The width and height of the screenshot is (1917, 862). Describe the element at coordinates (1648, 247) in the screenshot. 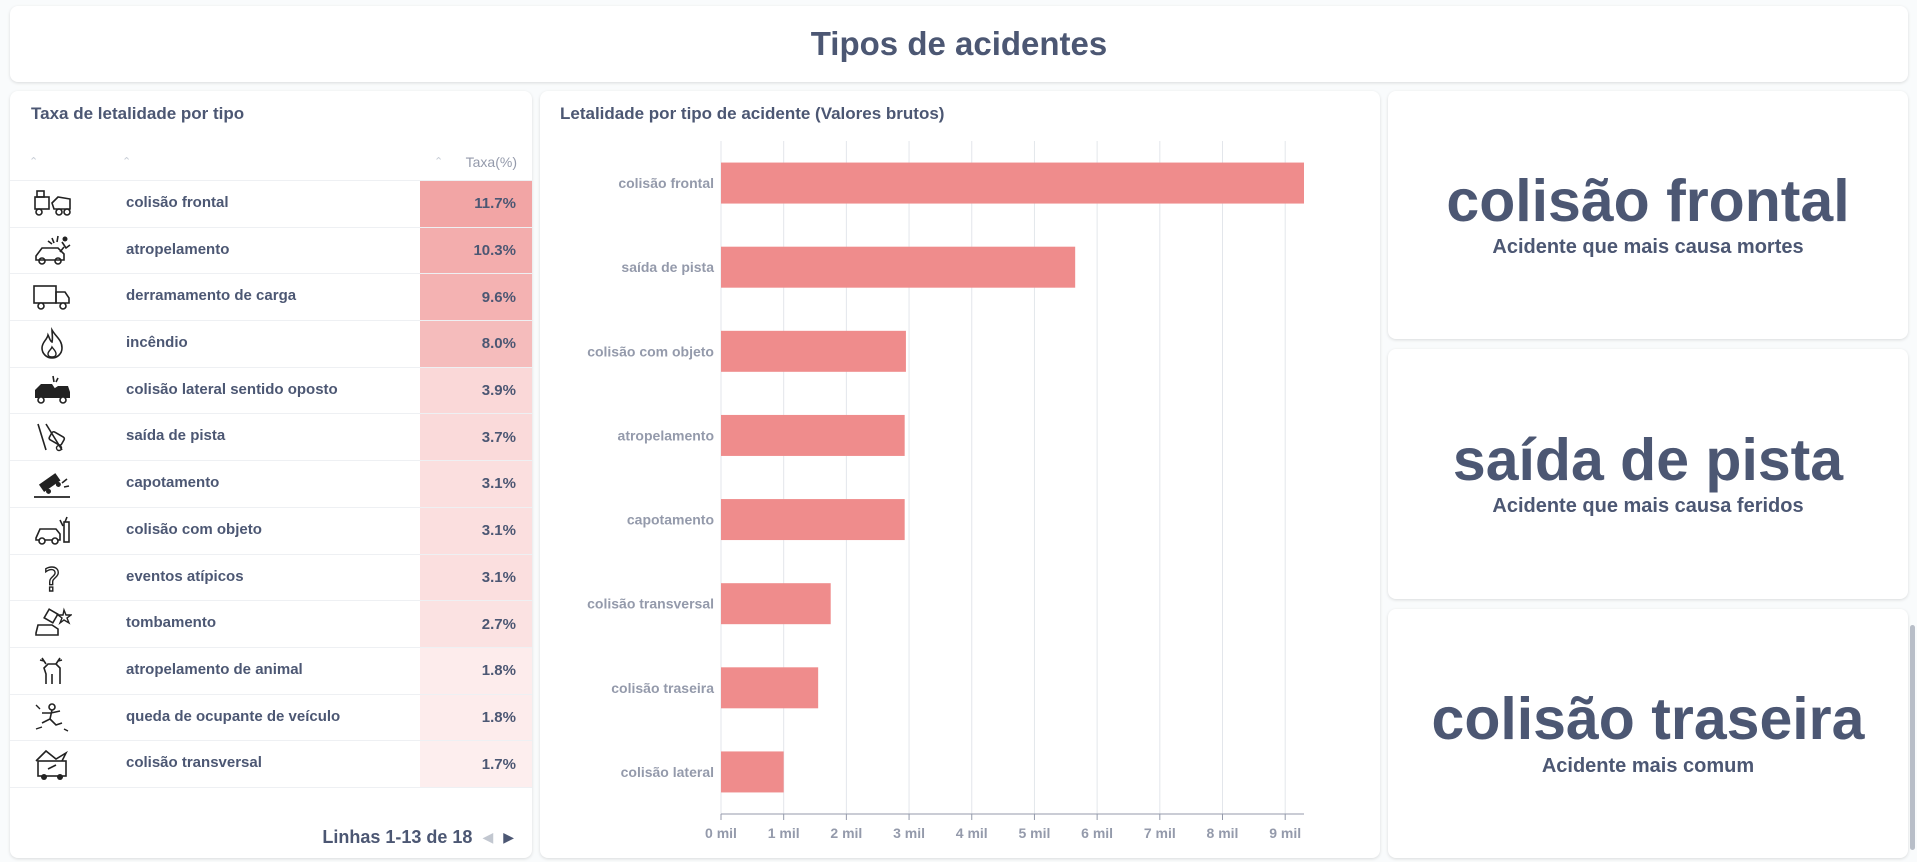

I see `kpi-label: Acidente que mais causa mortes` at that location.